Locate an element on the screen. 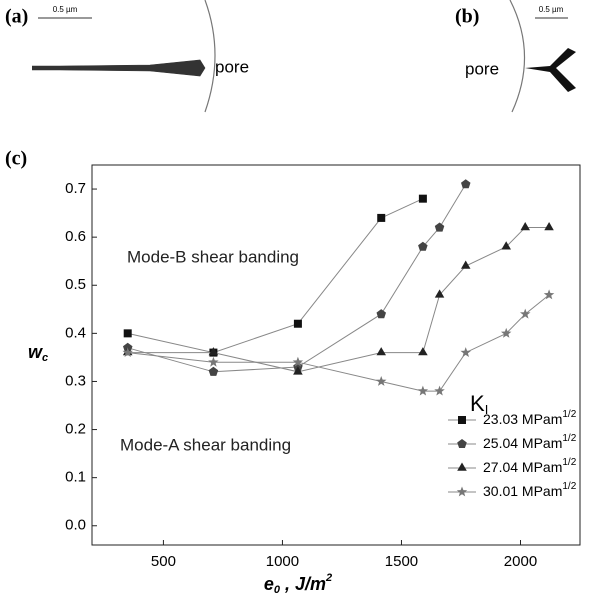  x-axis-label: e0 , J/m2 is located at coordinates (298, 584).